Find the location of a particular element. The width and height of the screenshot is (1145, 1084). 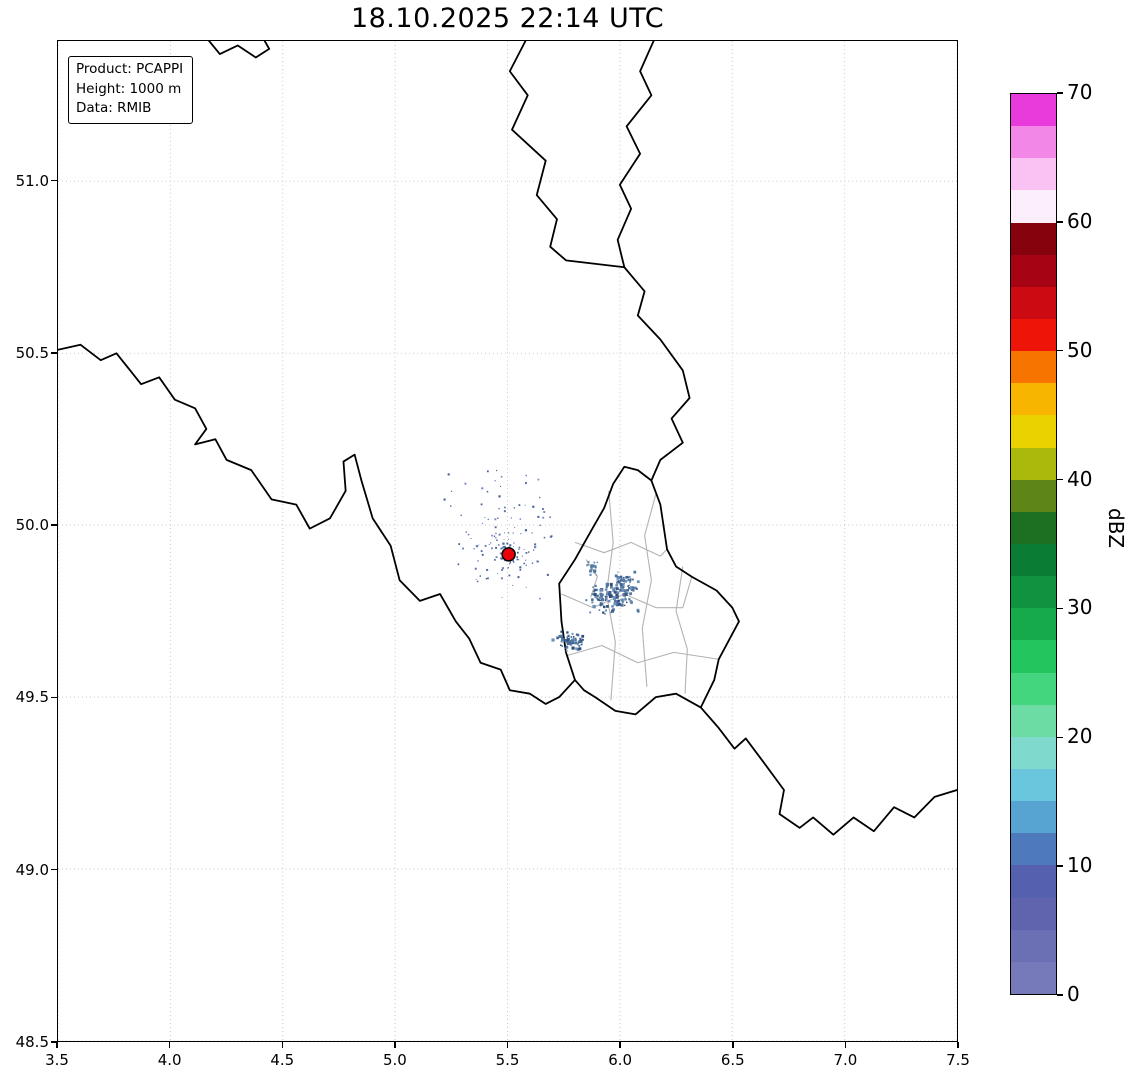

colorbar is located at coordinates (1033, 544).